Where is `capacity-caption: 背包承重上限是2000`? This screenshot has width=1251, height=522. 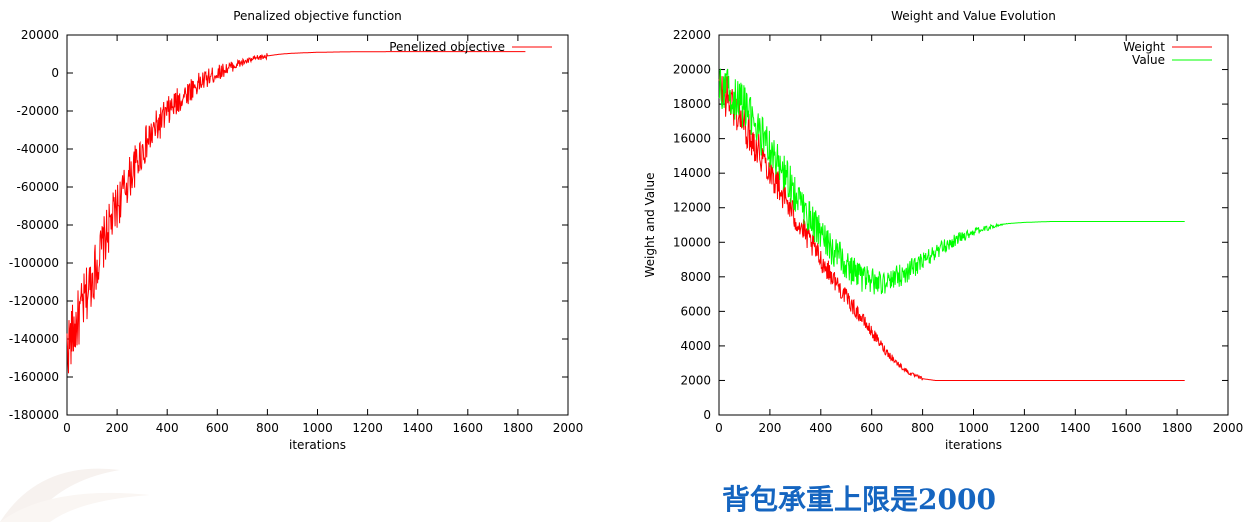 capacity-caption: 背包承重上限是2000 is located at coordinates (859, 499).